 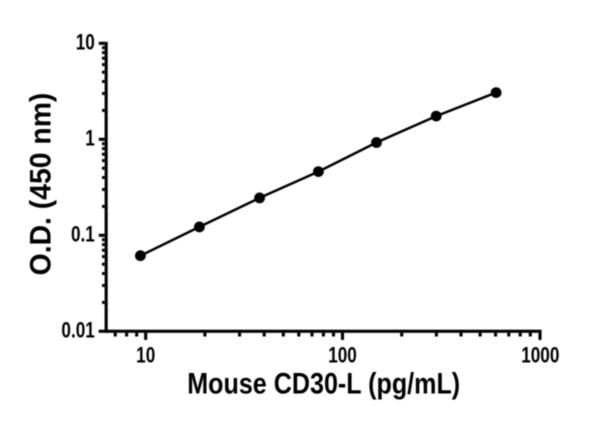 What do you see at coordinates (77, 331) in the screenshot?
I see `svg-text: 0.01` at bounding box center [77, 331].